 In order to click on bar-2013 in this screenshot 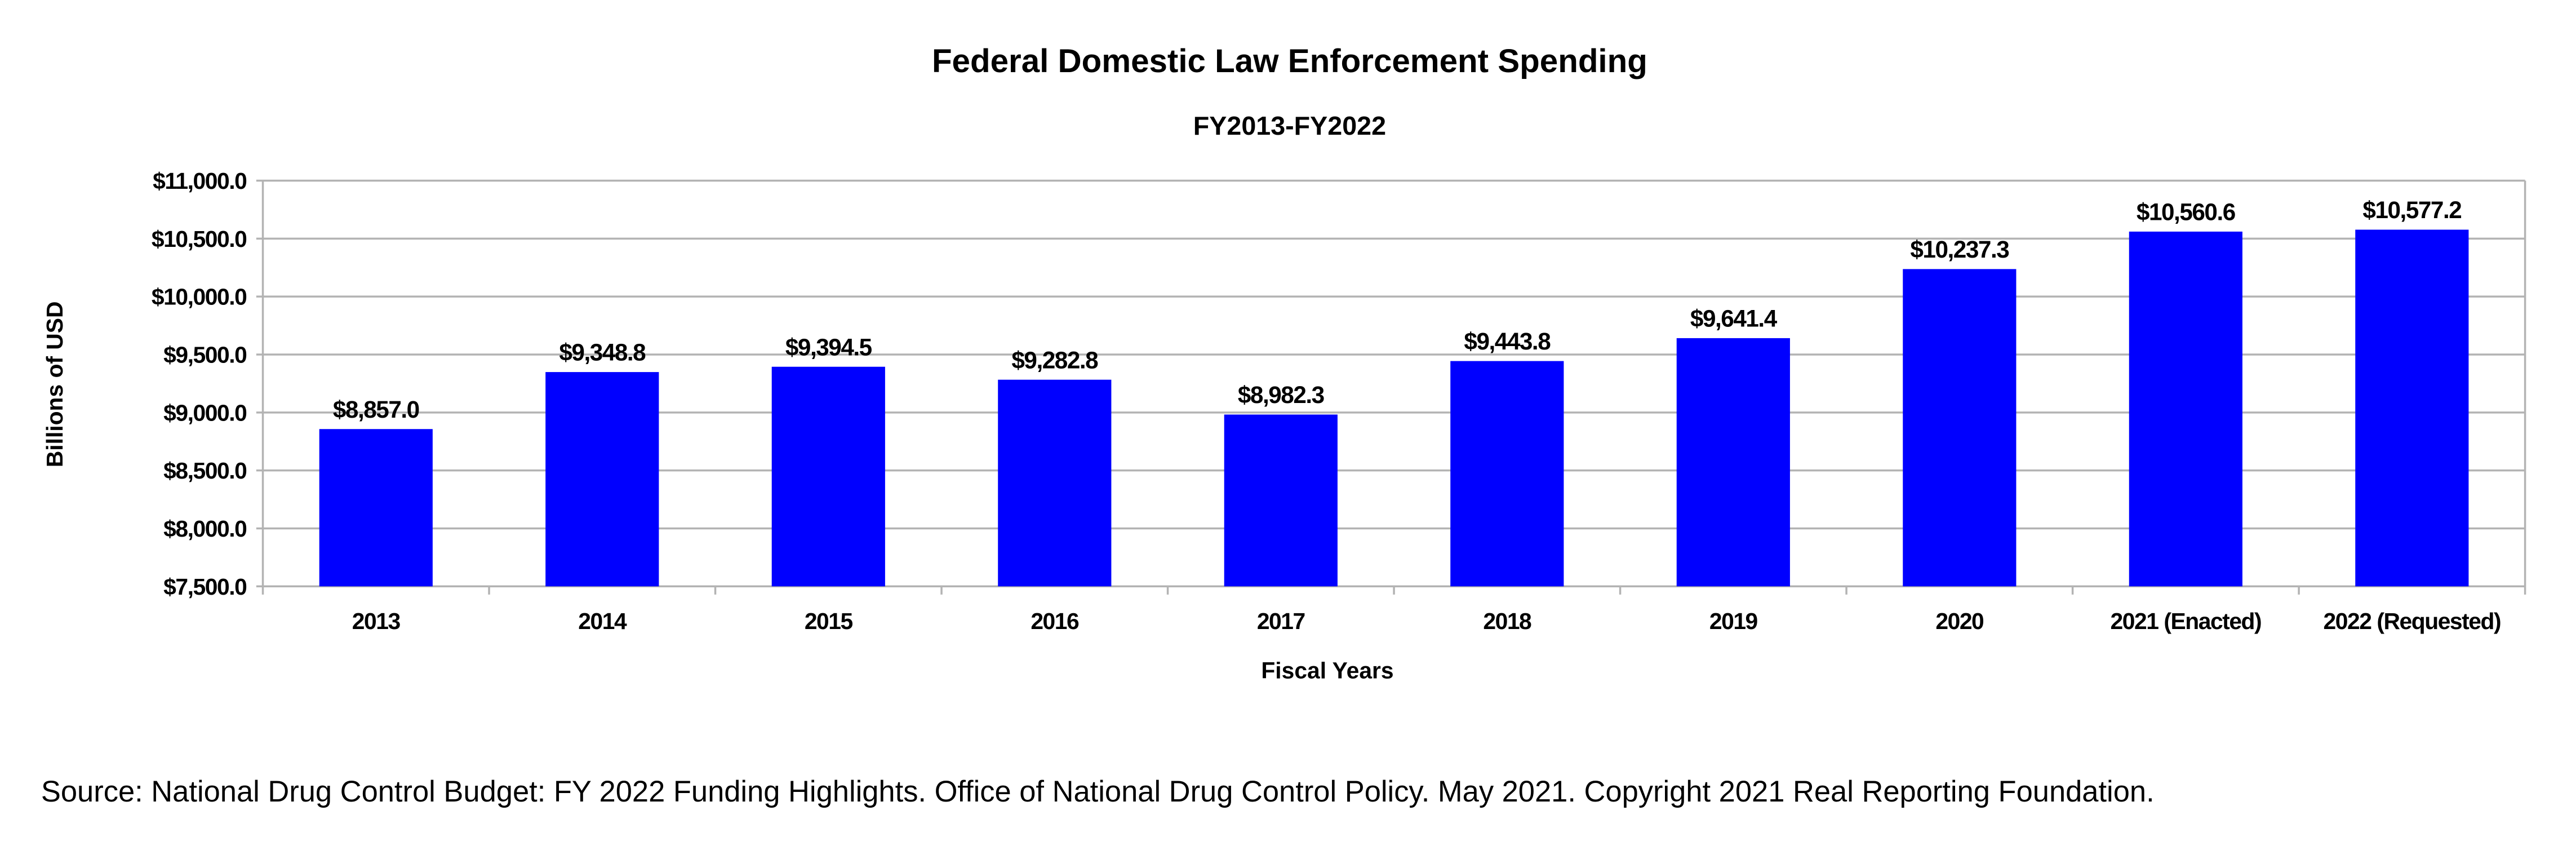, I will do `click(376, 508)`.